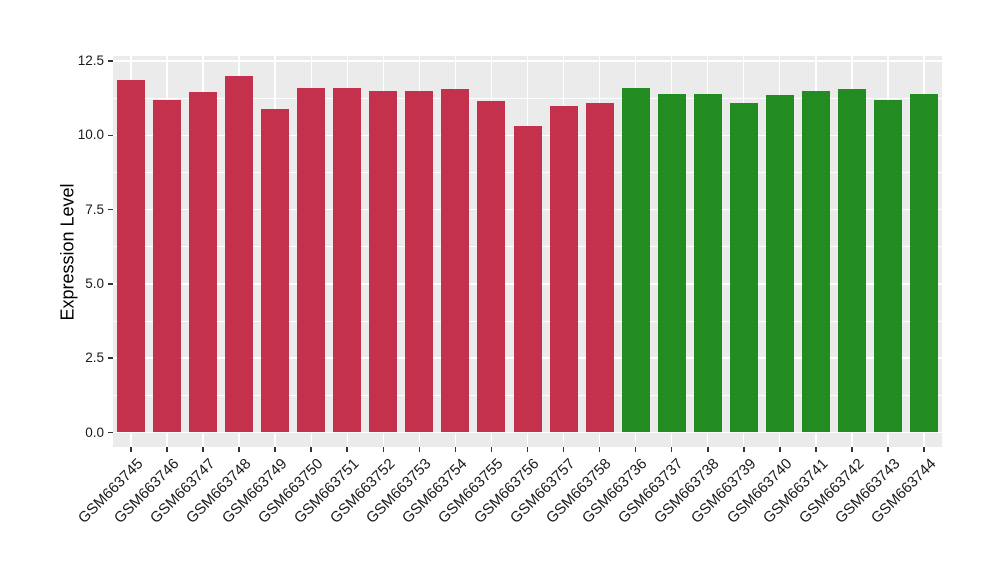 This screenshot has width=1000, height=580. I want to click on bar-GSM663737, so click(671, 263).